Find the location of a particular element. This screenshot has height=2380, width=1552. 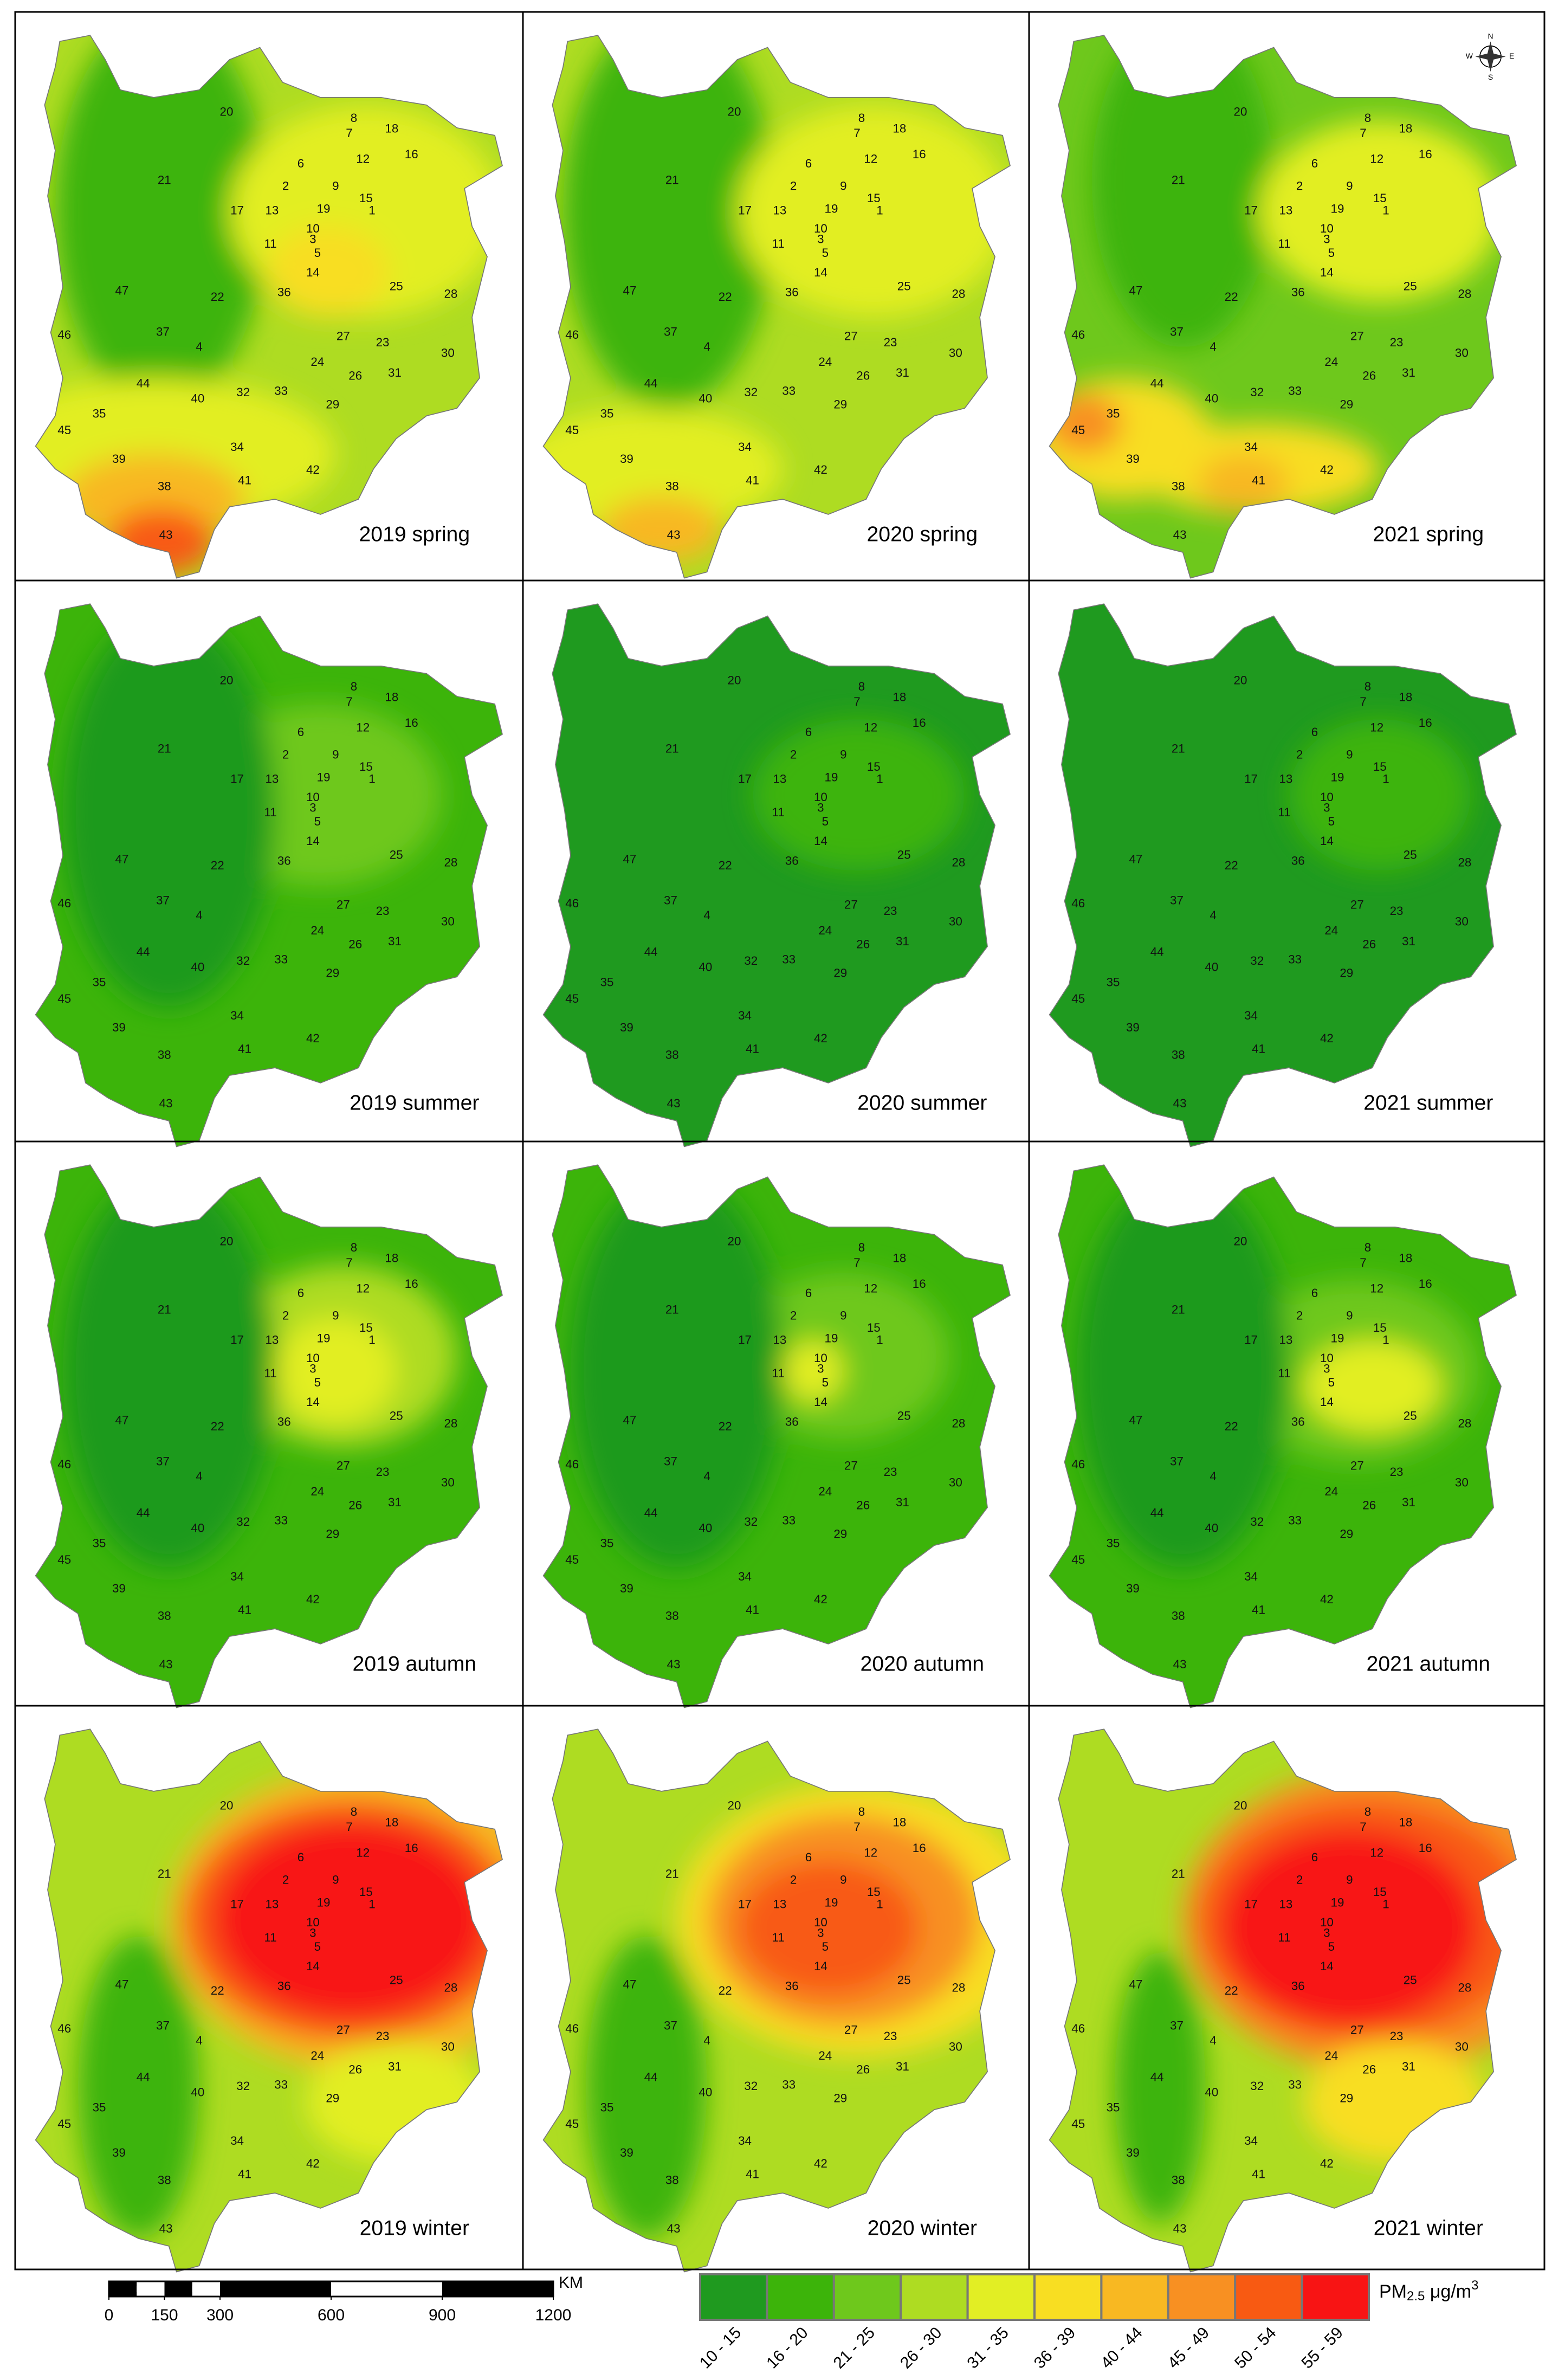

region-number: 11 is located at coordinates (778, 244).